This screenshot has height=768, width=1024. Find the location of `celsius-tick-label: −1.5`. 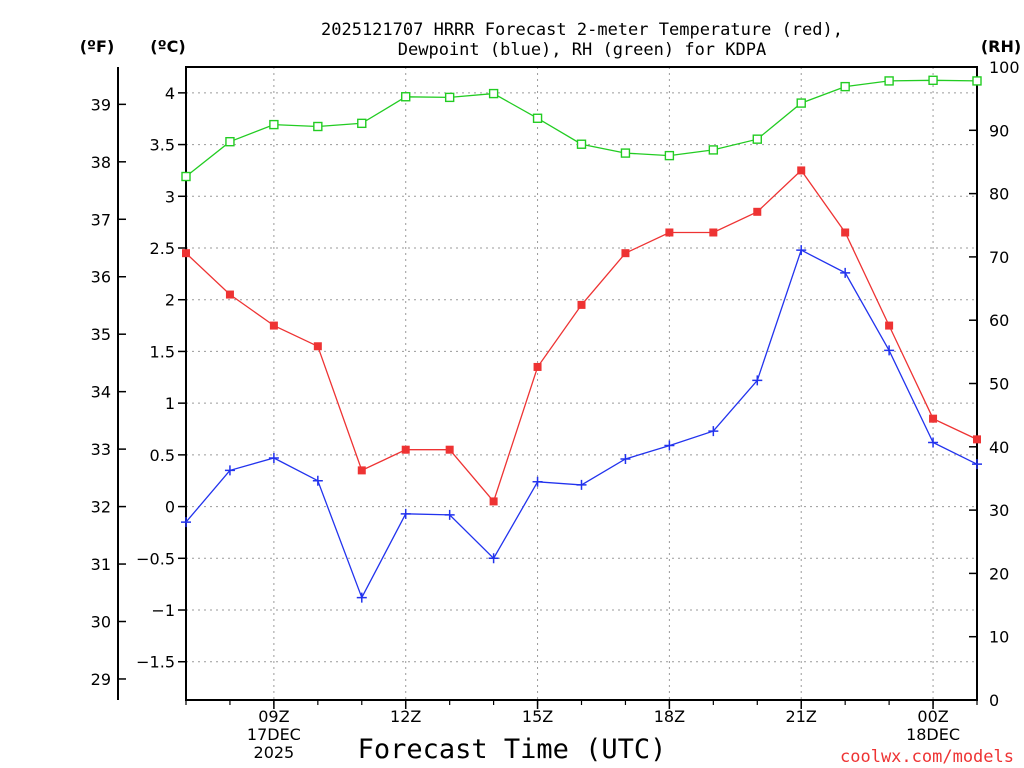

celsius-tick-label: −1.5 is located at coordinates (155, 662).